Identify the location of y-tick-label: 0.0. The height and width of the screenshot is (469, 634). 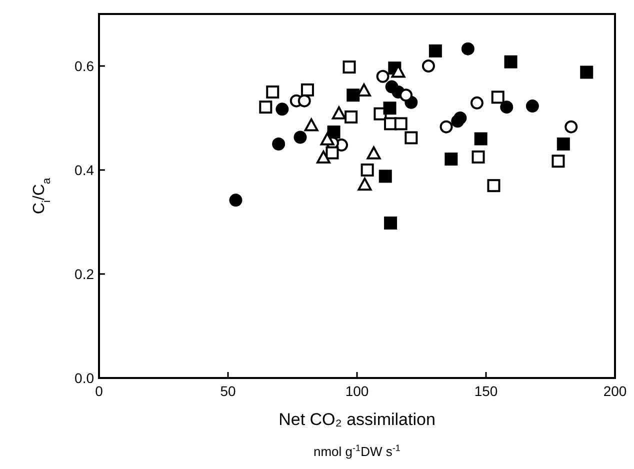
(84, 378).